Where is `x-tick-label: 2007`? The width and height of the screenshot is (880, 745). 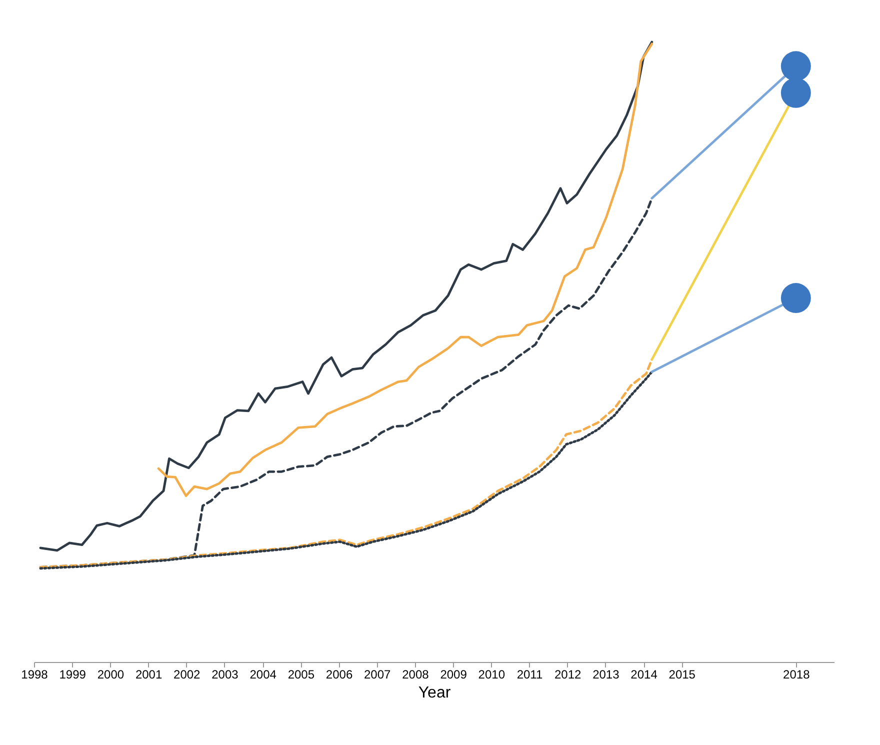
x-tick-label: 2007 is located at coordinates (378, 675).